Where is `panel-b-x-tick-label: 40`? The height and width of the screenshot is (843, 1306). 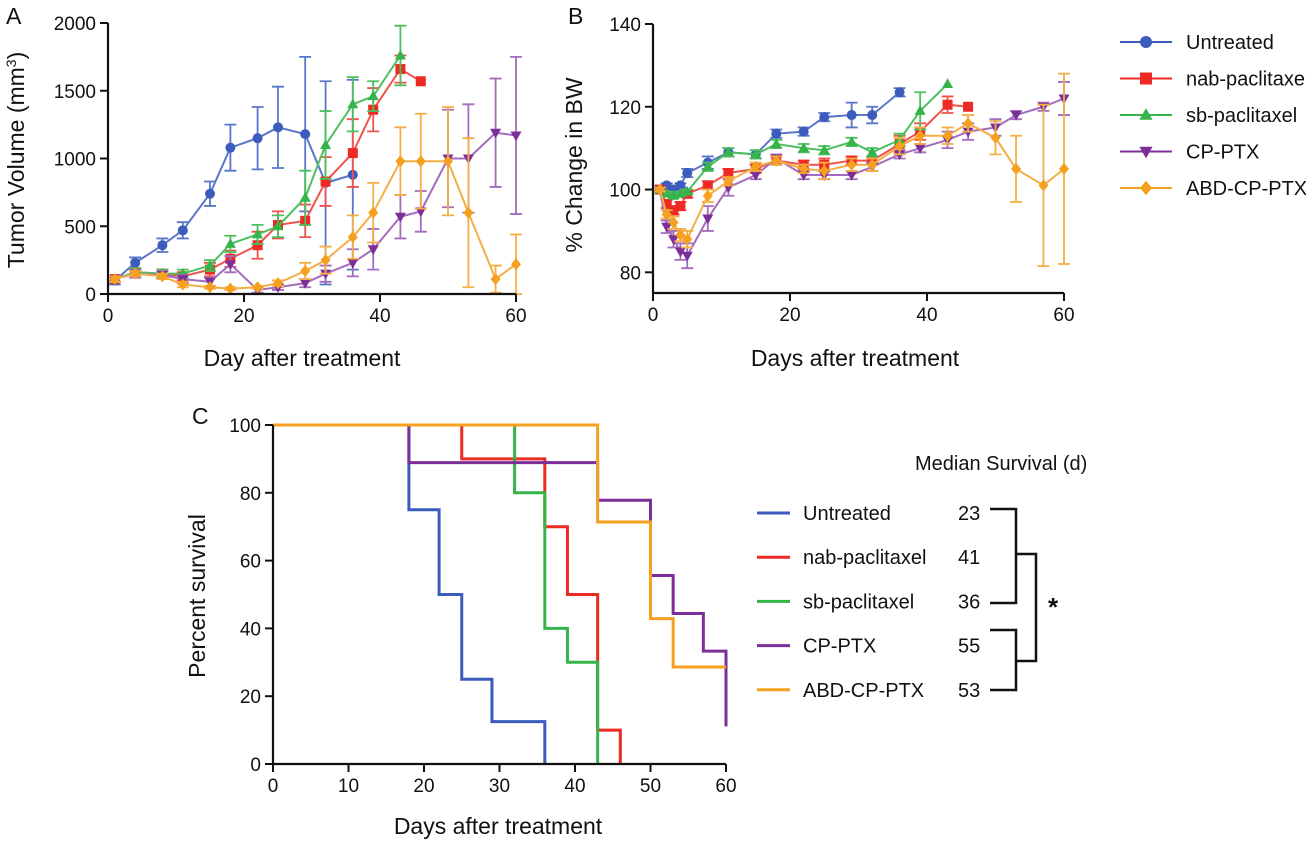
panel-b-x-tick-label: 40 is located at coordinates (926, 315).